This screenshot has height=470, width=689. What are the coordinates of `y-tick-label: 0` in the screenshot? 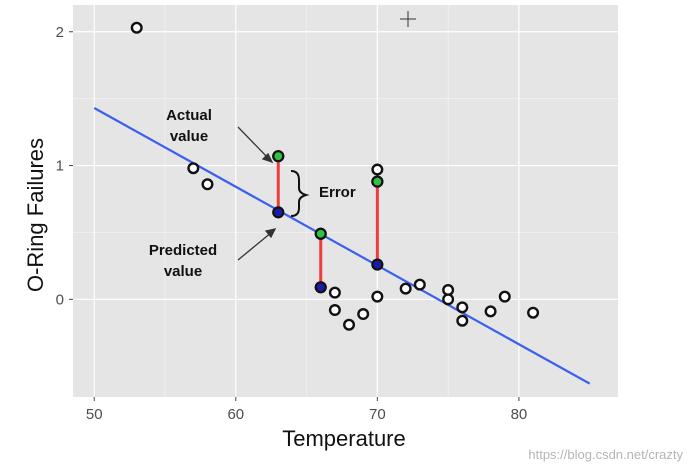 It's located at (60, 299).